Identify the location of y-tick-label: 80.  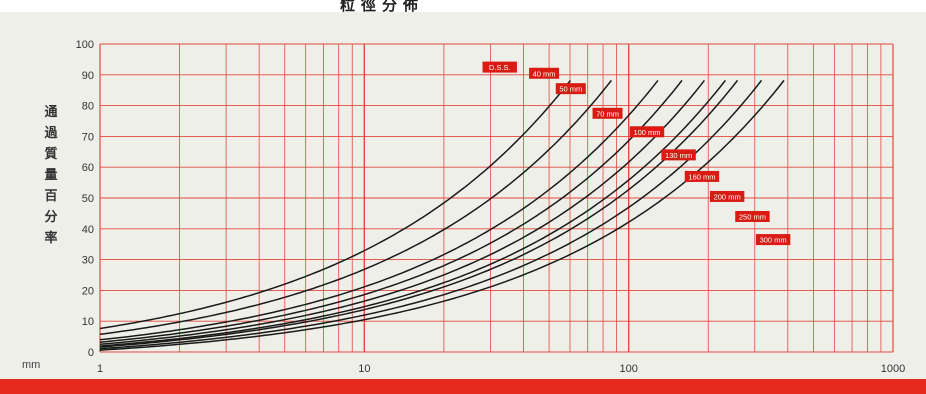
(88, 107).